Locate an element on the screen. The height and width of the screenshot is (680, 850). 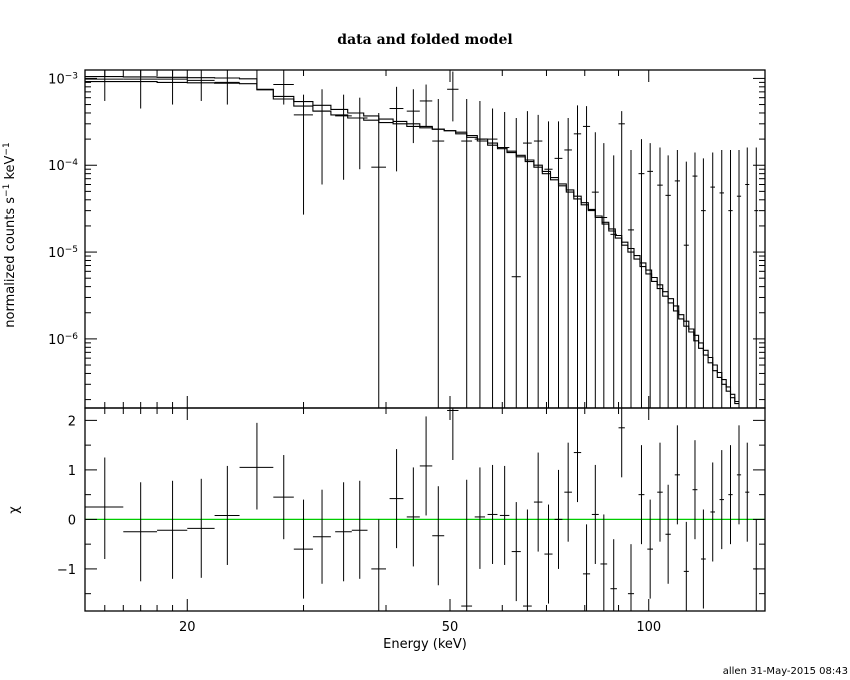
x-axis-label: Energy (keV) is located at coordinates (425, 644).